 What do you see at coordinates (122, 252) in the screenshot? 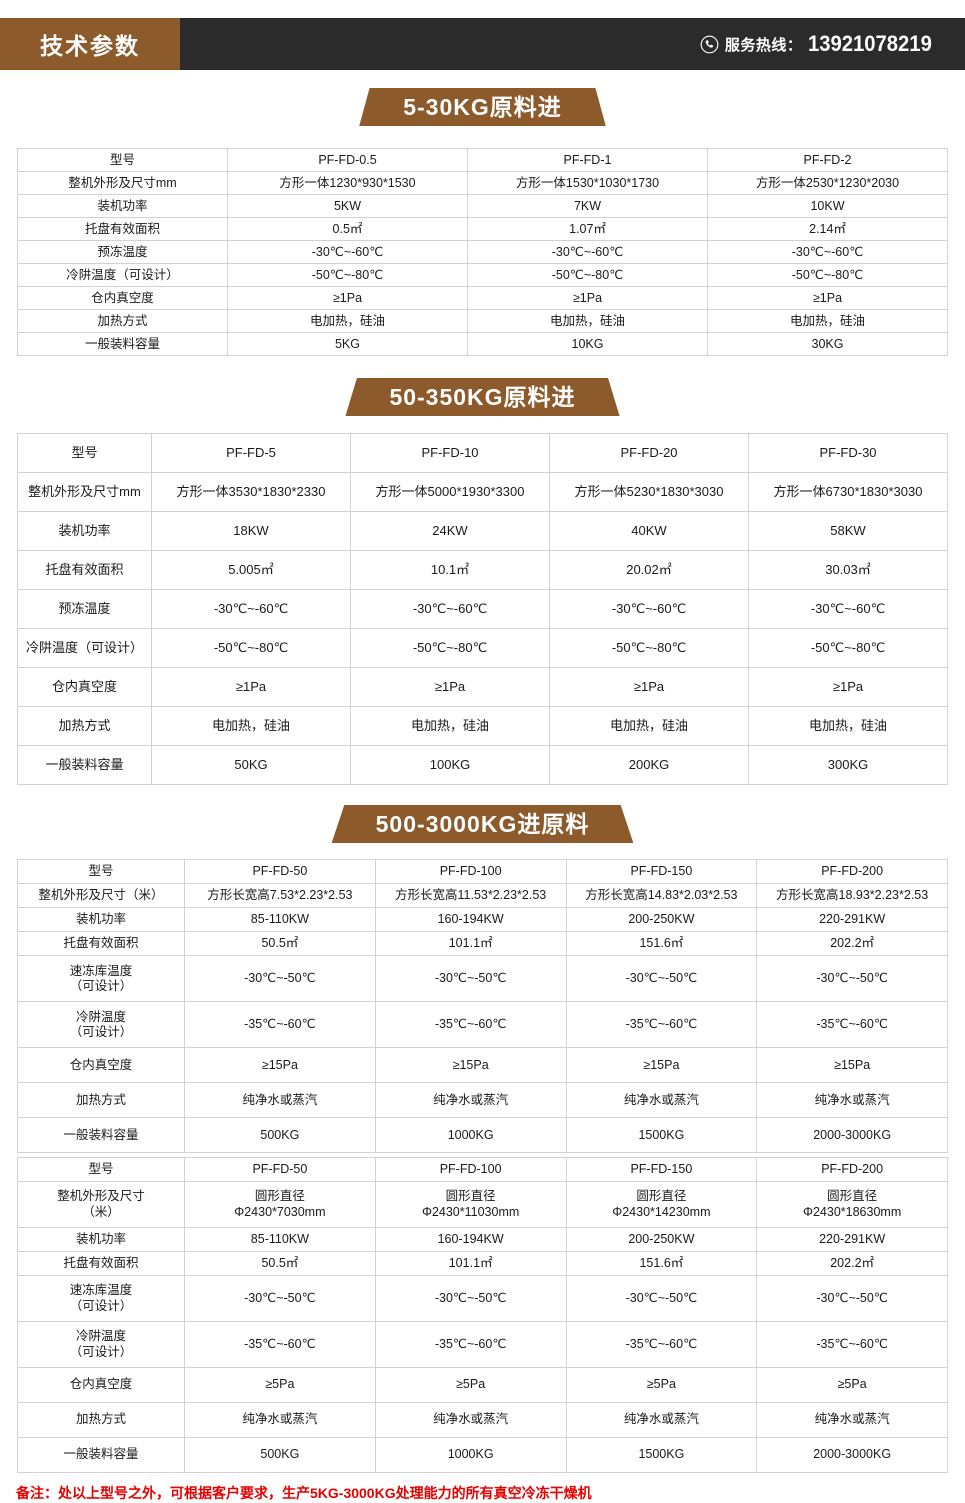
I see `row-label: 预冻温度` at bounding box center [122, 252].